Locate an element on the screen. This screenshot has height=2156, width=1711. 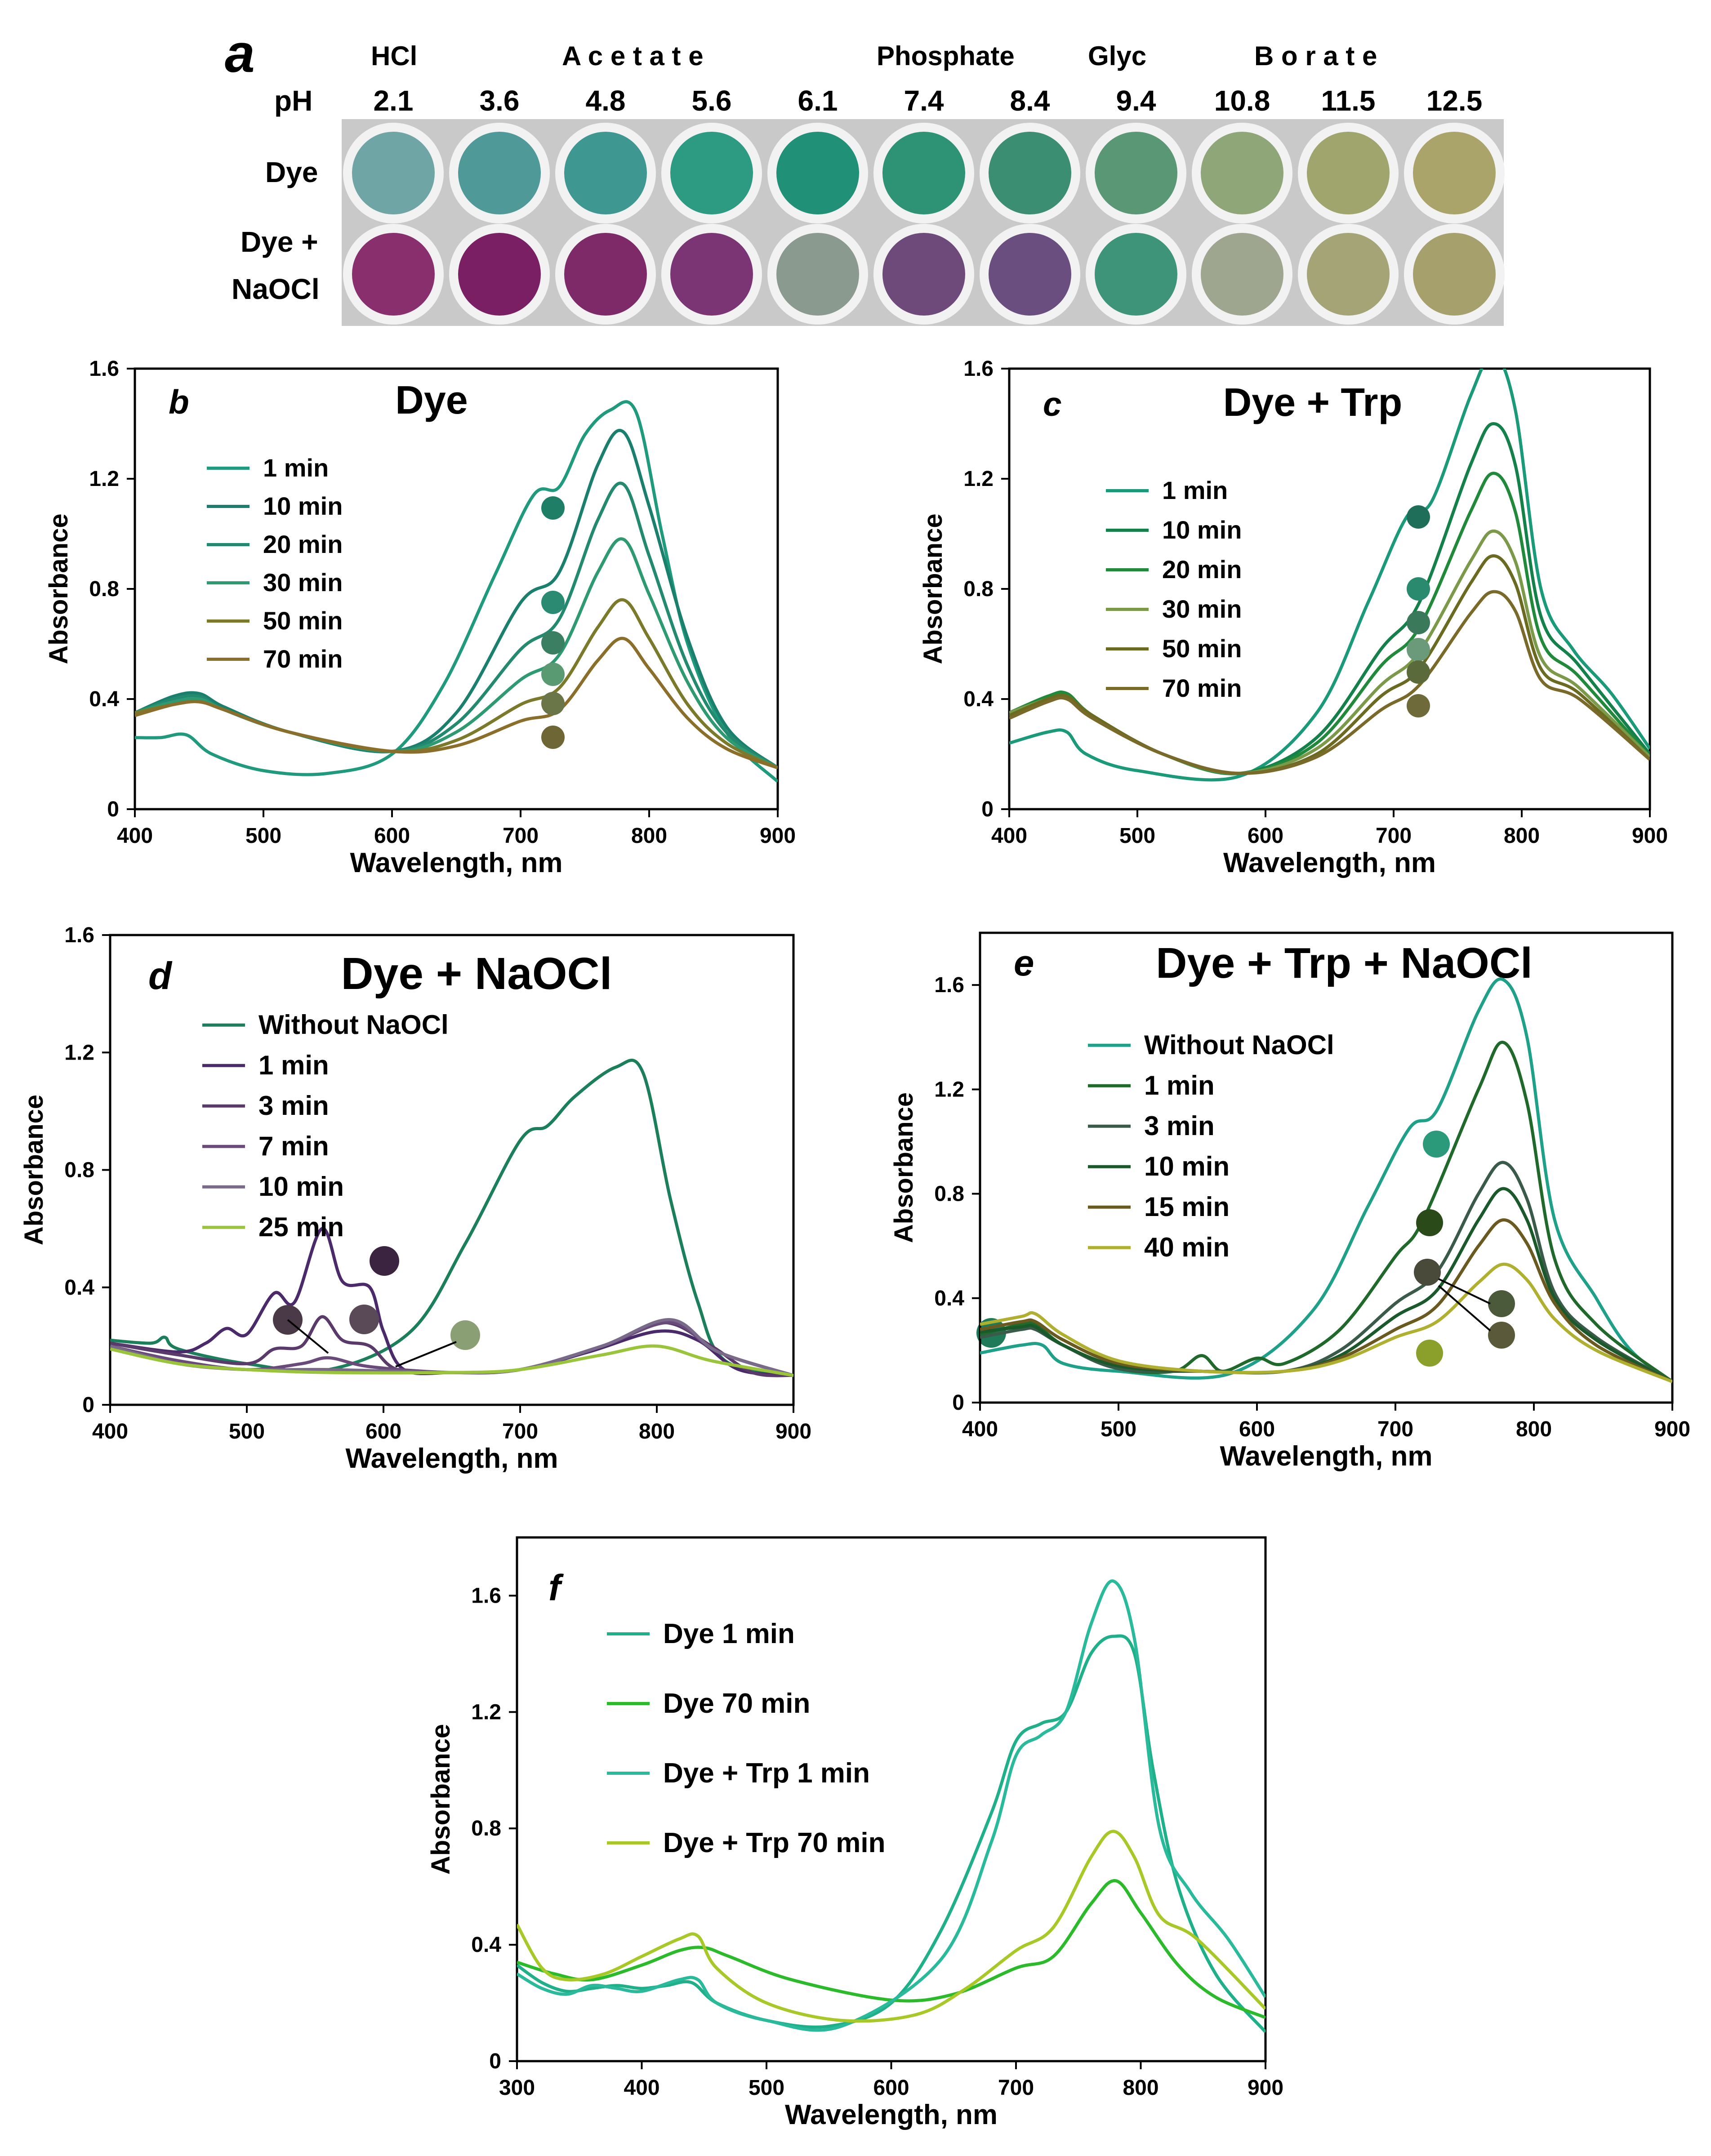
ph-value-5: 7.4 is located at coordinates (924, 101).